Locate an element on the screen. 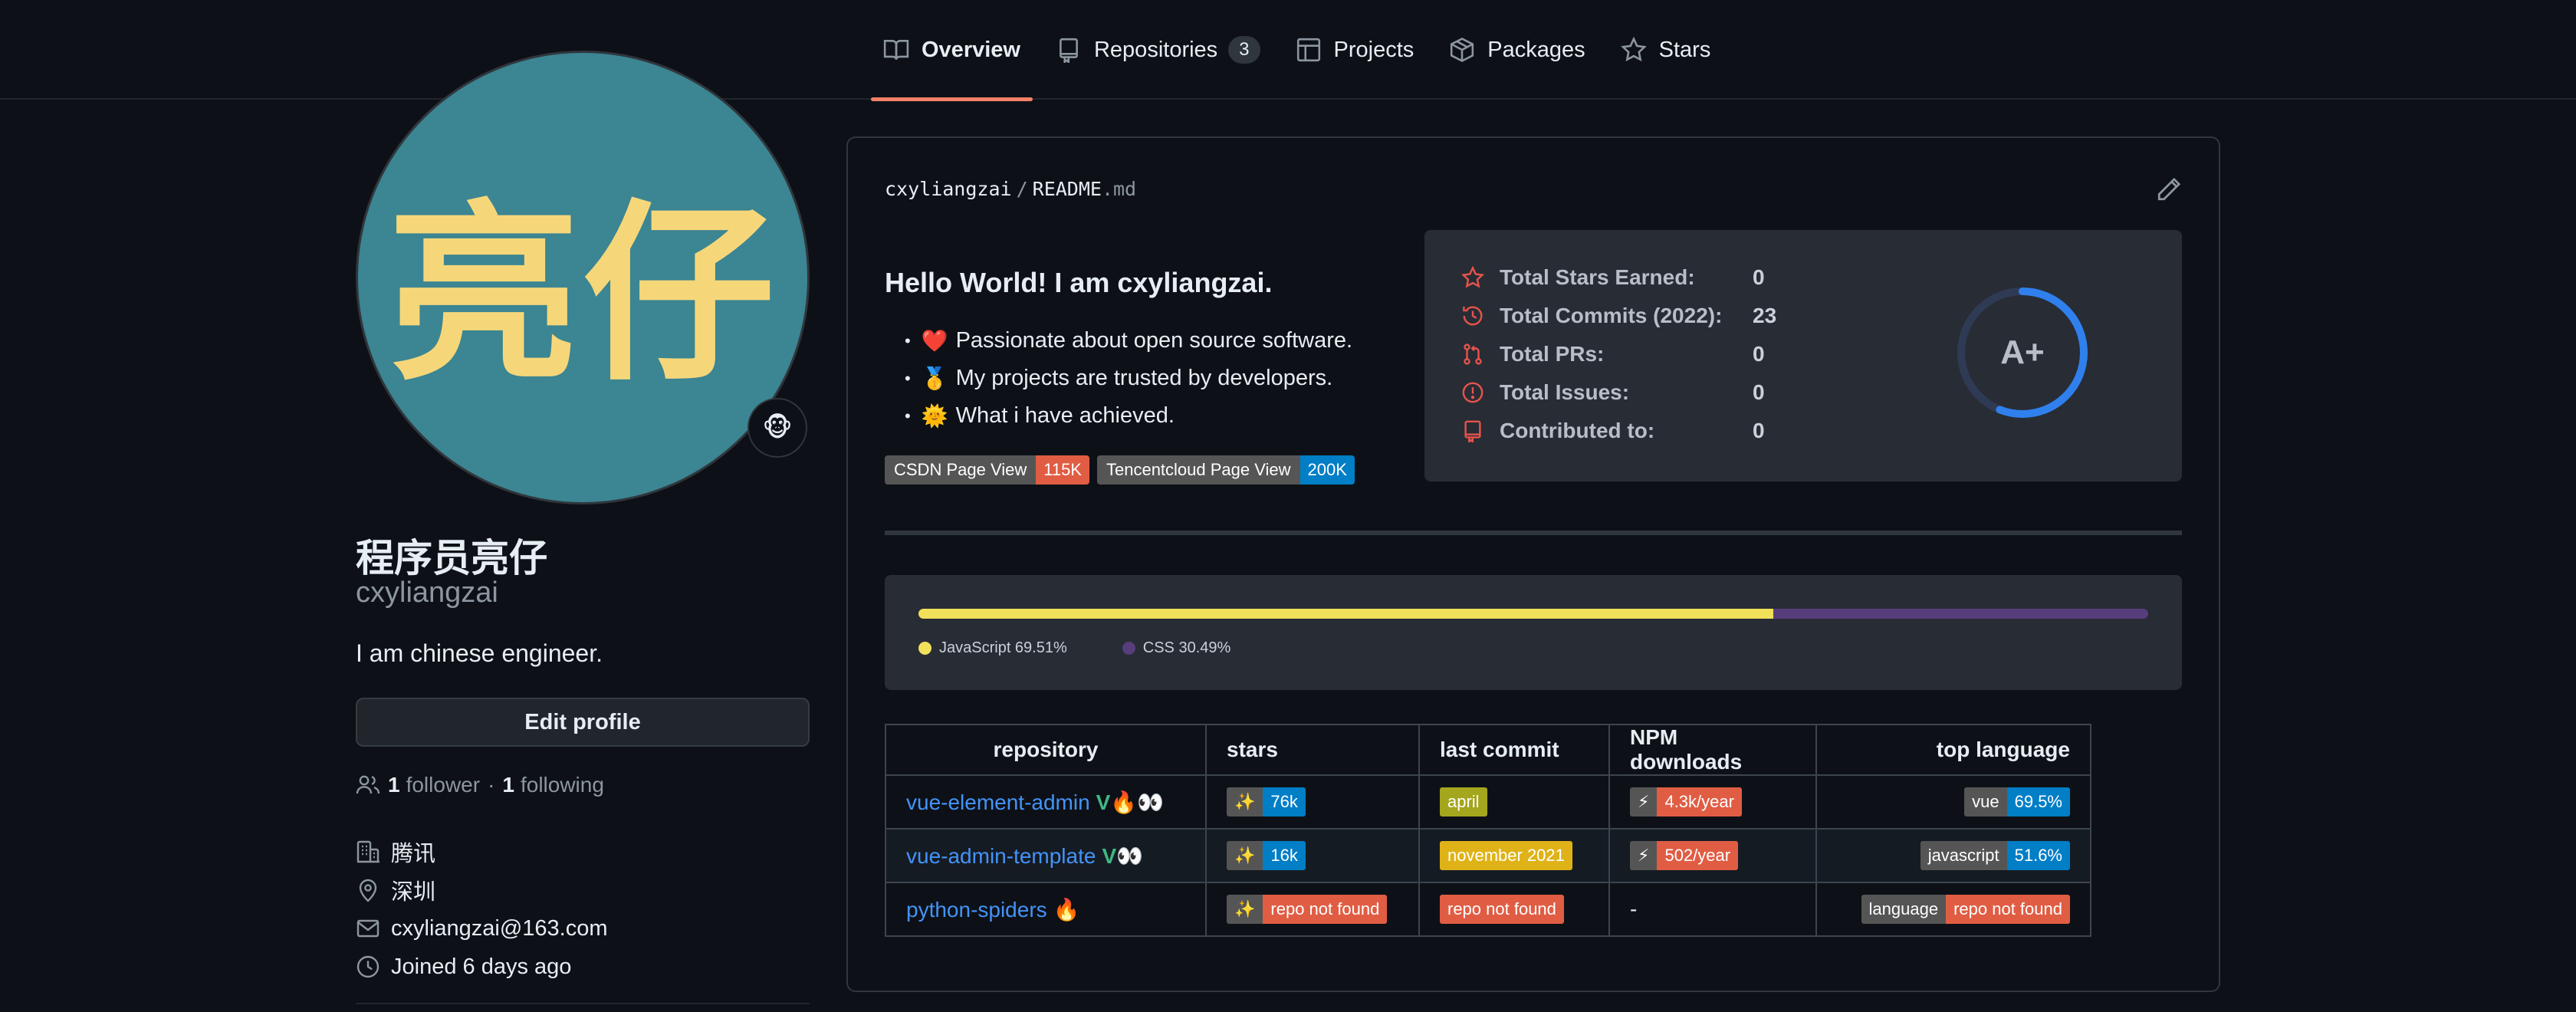  stars-cell: ✨ 16k is located at coordinates (1313, 855).